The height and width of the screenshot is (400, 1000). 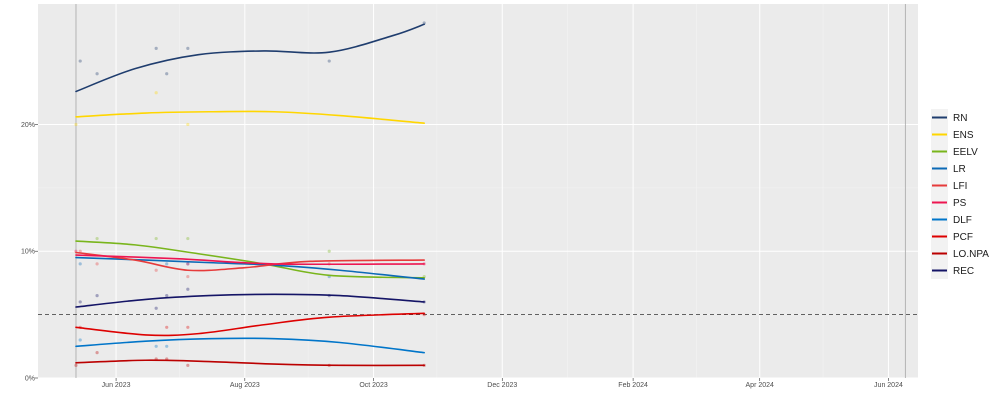 I want to click on y-tick-label: 20%, so click(x=28, y=125).